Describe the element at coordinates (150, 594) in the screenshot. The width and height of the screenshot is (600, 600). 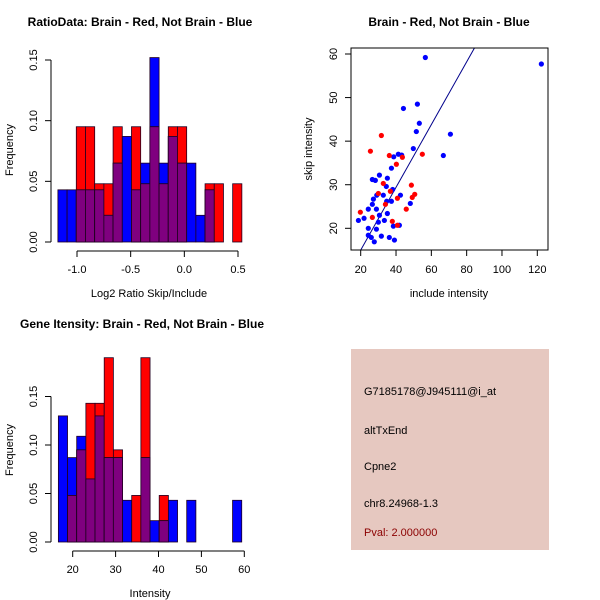
I see `x-axis-label: Intensity` at that location.